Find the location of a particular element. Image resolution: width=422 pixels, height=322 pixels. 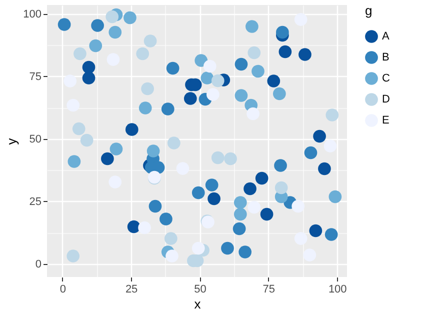

legend-label: C is located at coordinates (386, 78).